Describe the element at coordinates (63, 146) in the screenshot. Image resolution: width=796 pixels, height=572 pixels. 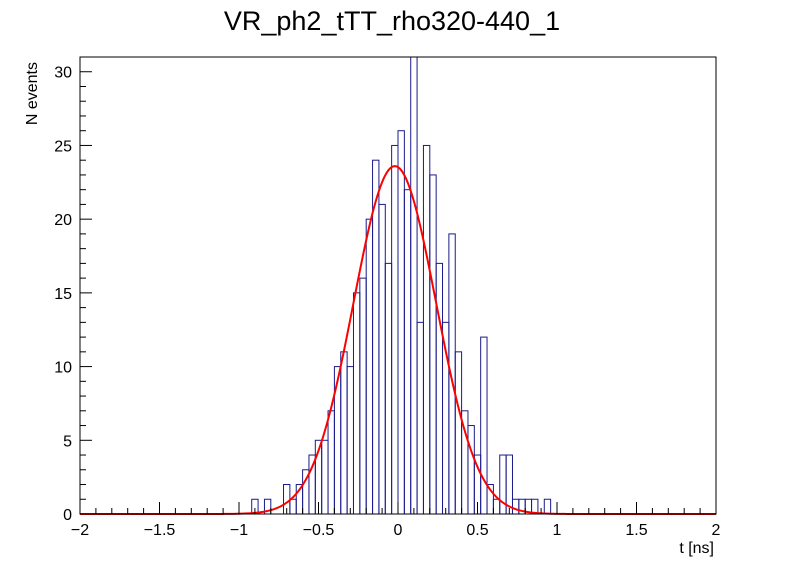
I see `y-tick-label: 25` at that location.